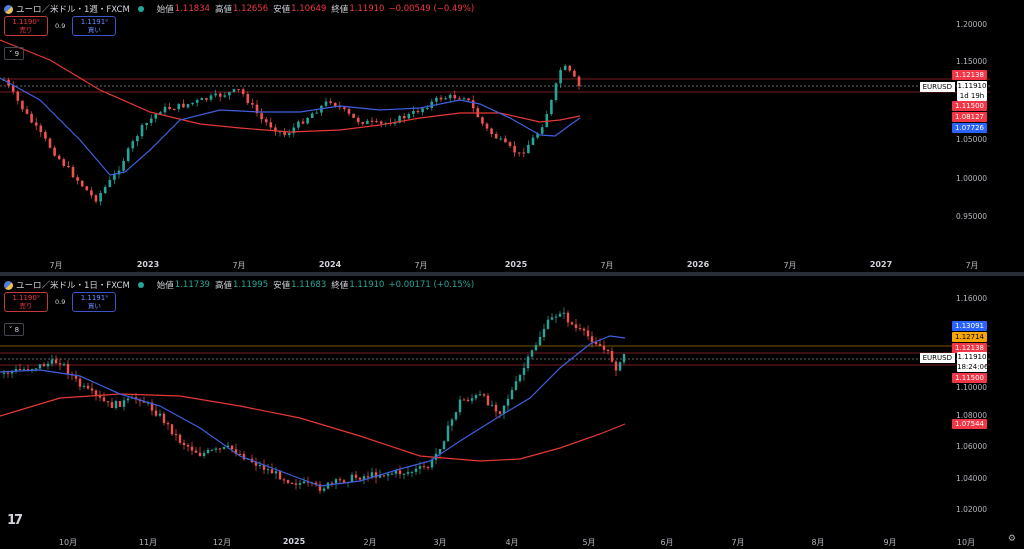 The image size is (1024, 549). Describe the element at coordinates (14, 53) in the screenshot. I see `indicators-toggle-button: ˅ 9` at that location.